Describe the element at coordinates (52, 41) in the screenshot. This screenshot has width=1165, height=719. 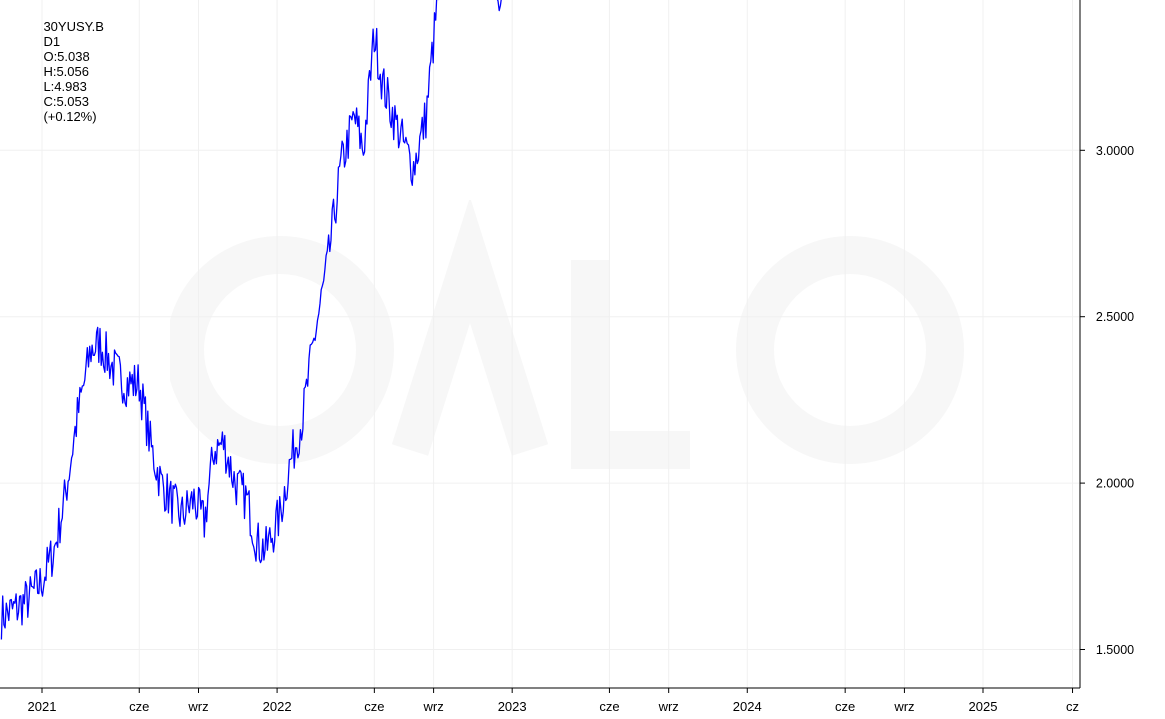
I see `interval-label: D1` at that location.